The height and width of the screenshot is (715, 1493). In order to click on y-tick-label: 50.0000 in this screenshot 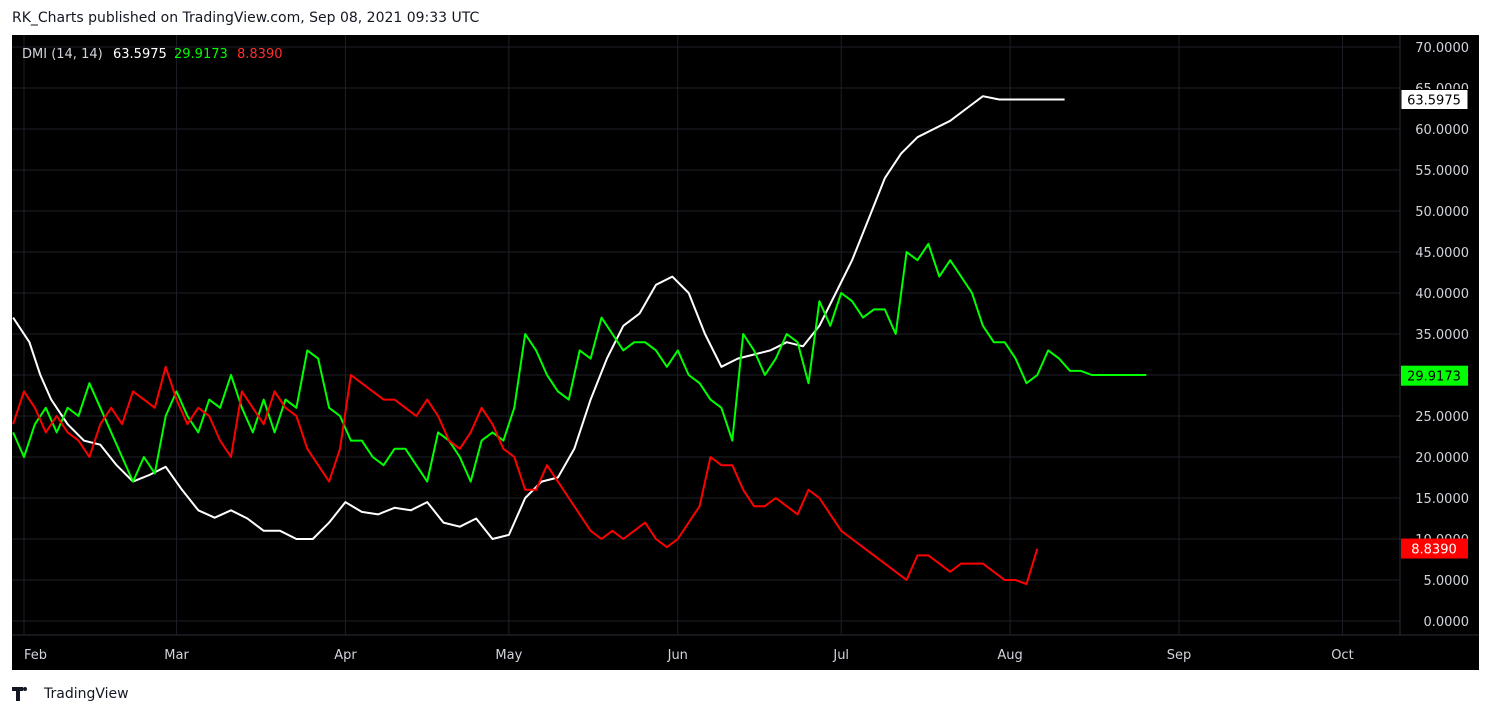, I will do `click(1442, 212)`.